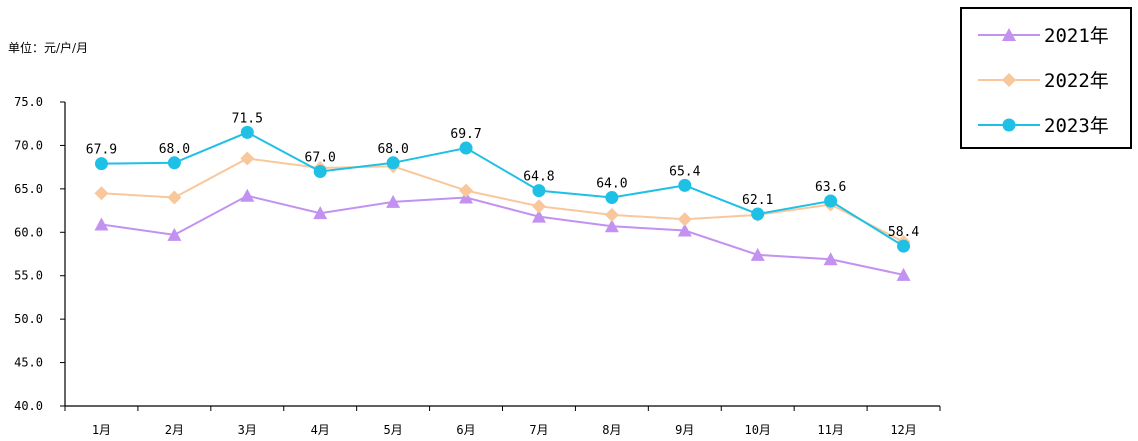 This screenshot has width=1138, height=441. I want to click on x-tick-label: 10月, so click(757, 430).